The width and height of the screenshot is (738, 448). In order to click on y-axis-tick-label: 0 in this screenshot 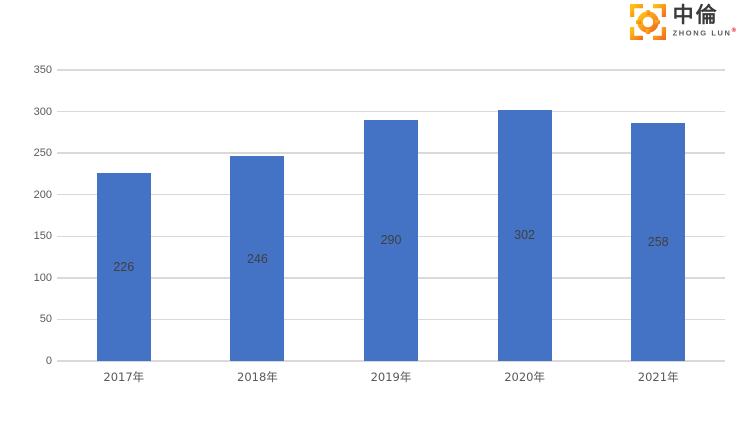, I will do `click(48, 361)`.